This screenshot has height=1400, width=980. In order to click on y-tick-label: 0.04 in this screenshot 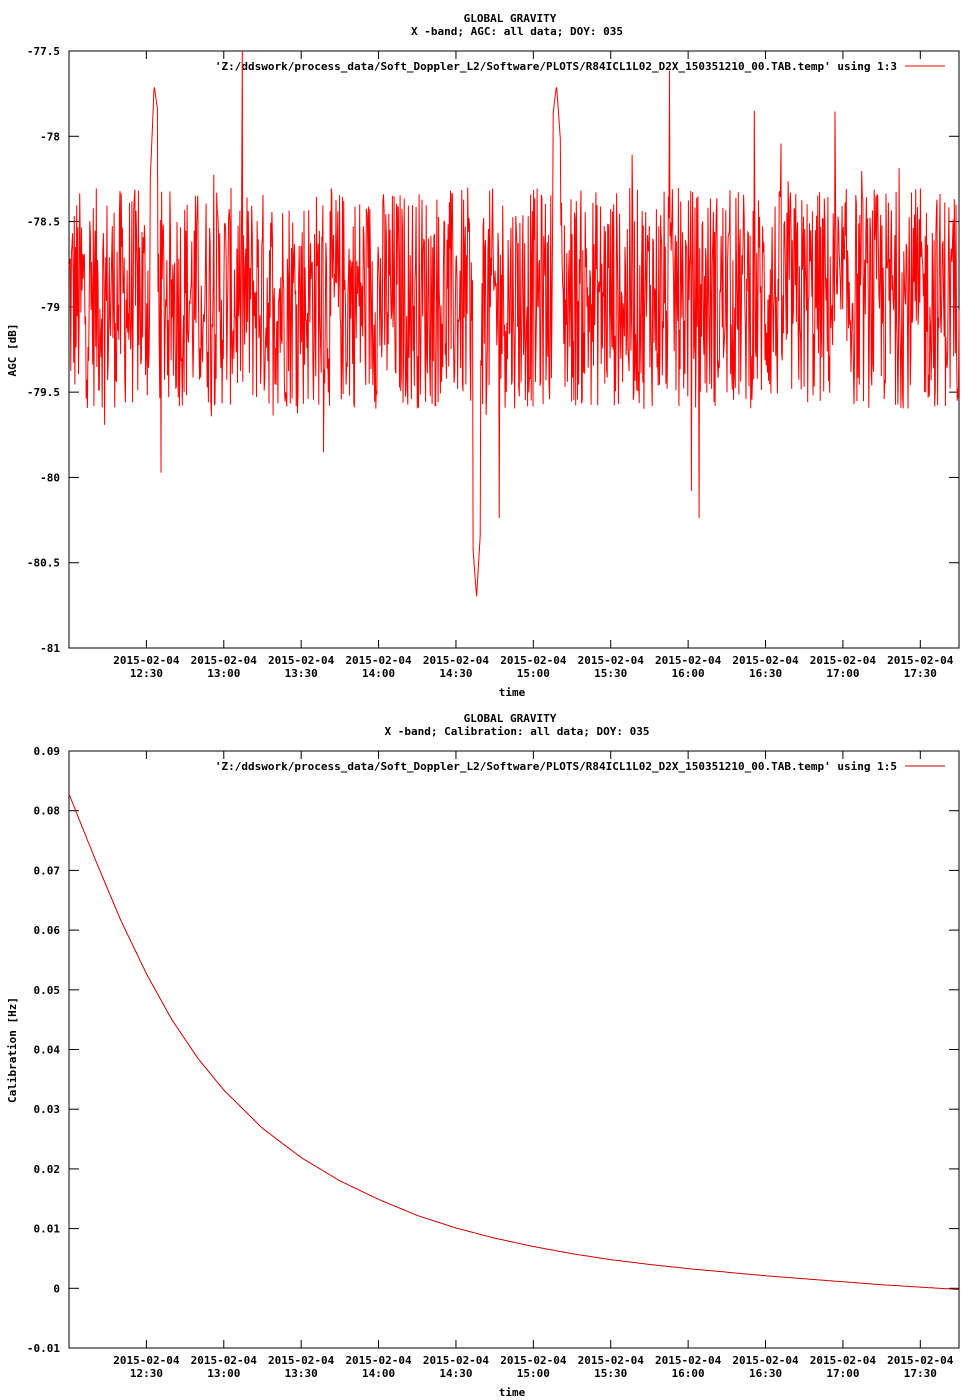, I will do `click(47, 1050)`.